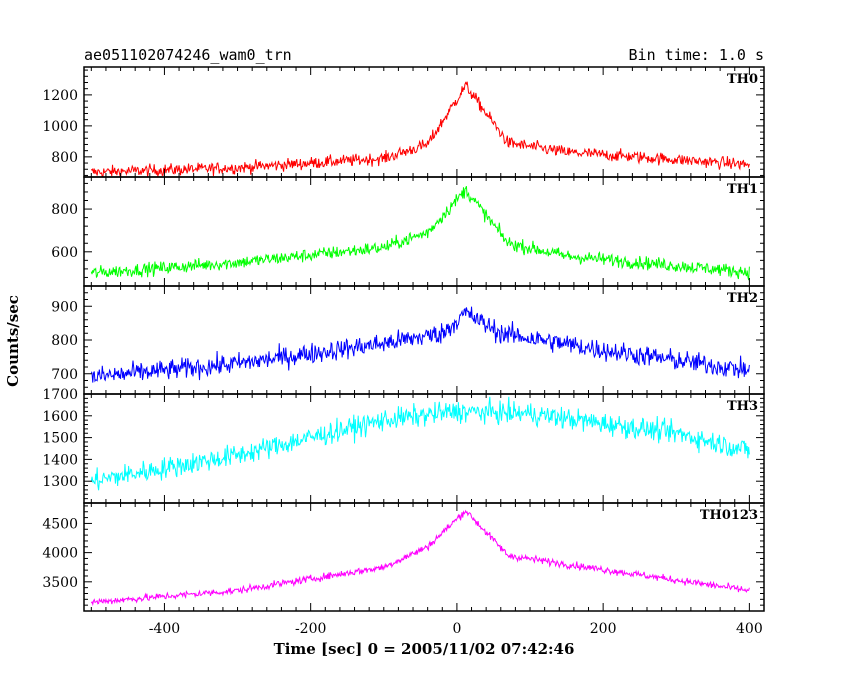 Image resolution: width=850 pixels, height=680 pixels. Describe the element at coordinates (60, 96) in the screenshot. I see `y-tick-label: 1200` at that location.